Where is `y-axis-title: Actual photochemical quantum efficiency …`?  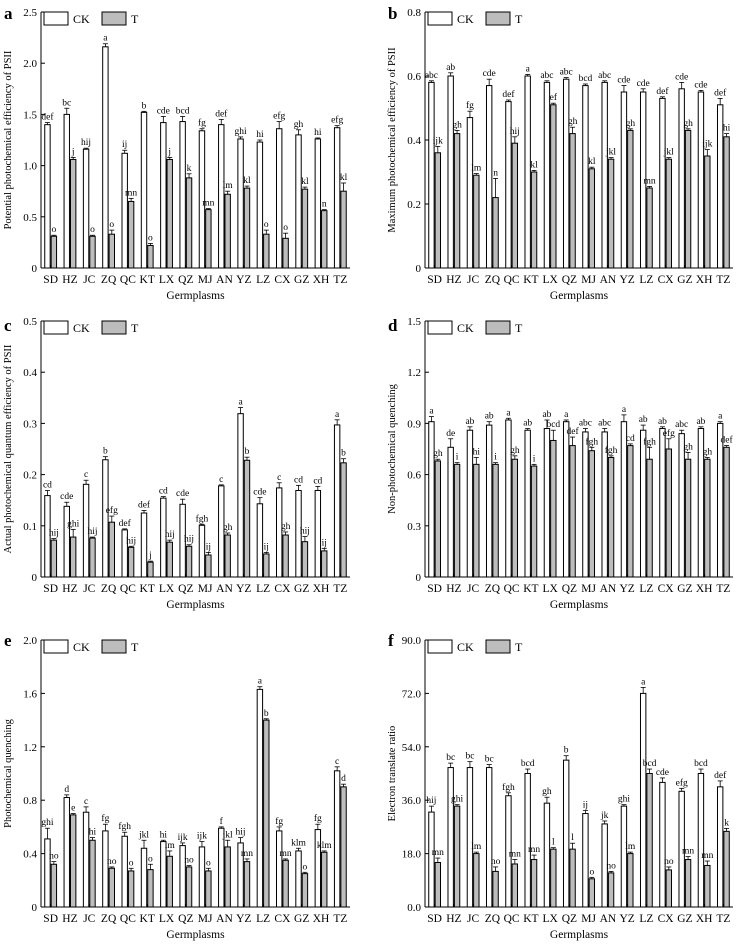
y-axis-title: Actual photochemical quantum efficiency … is located at coordinates (8, 448).